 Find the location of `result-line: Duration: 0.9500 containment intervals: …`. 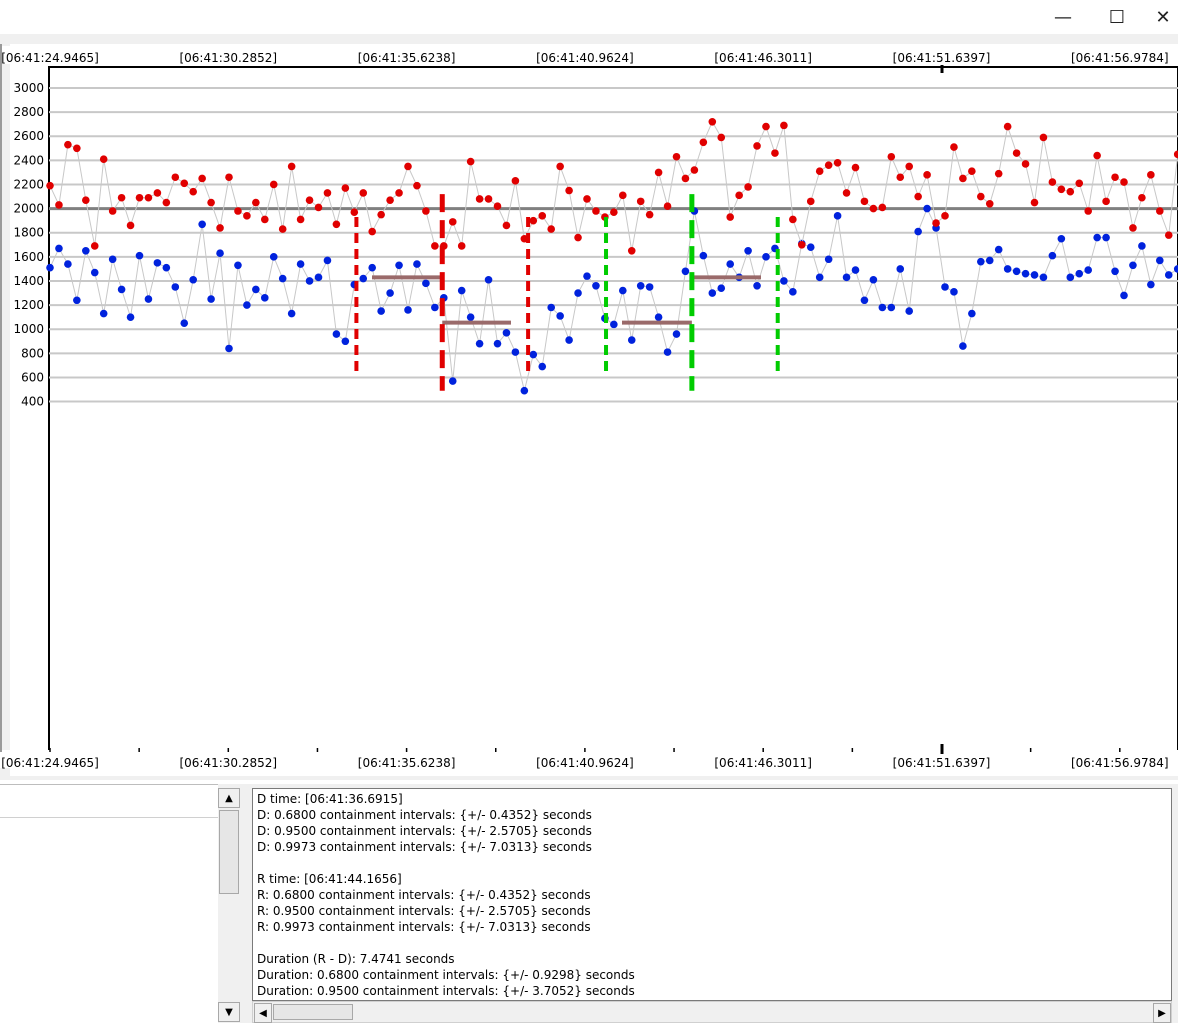

result-line: Duration: 0.9500 containment intervals: … is located at coordinates (446, 991).